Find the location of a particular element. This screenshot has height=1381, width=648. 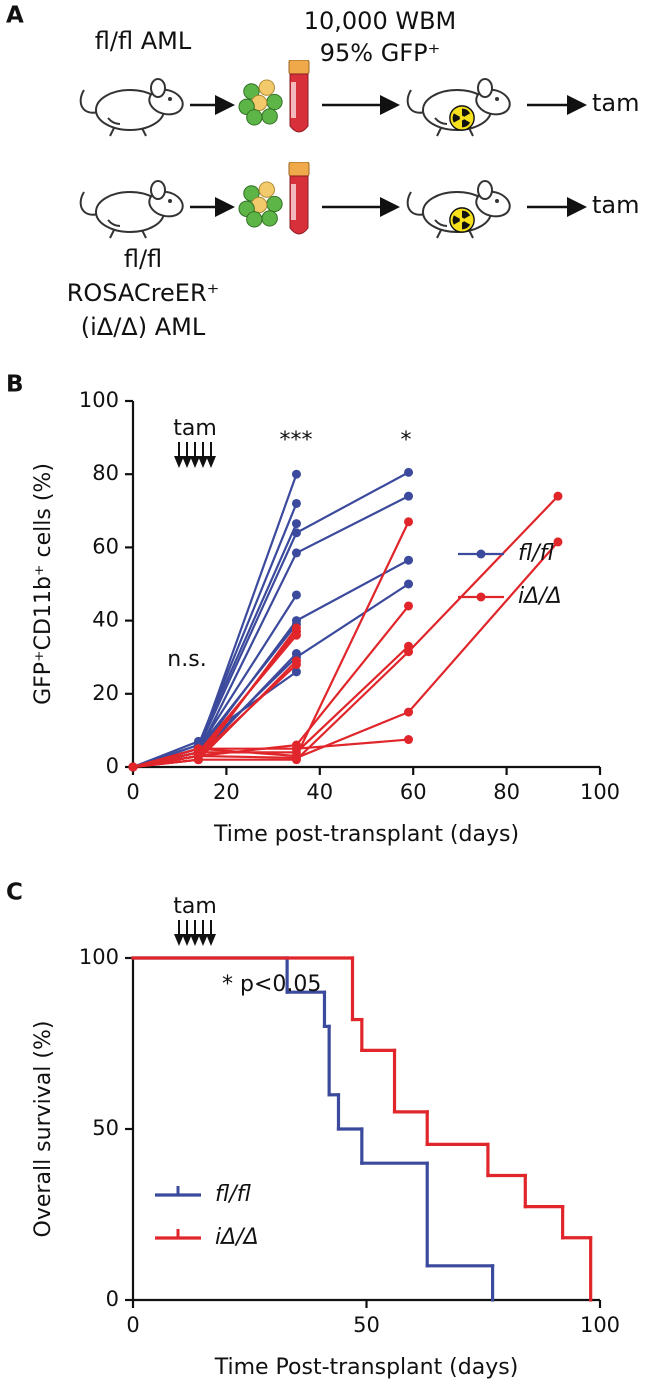

annotation: * is located at coordinates (406, 440).